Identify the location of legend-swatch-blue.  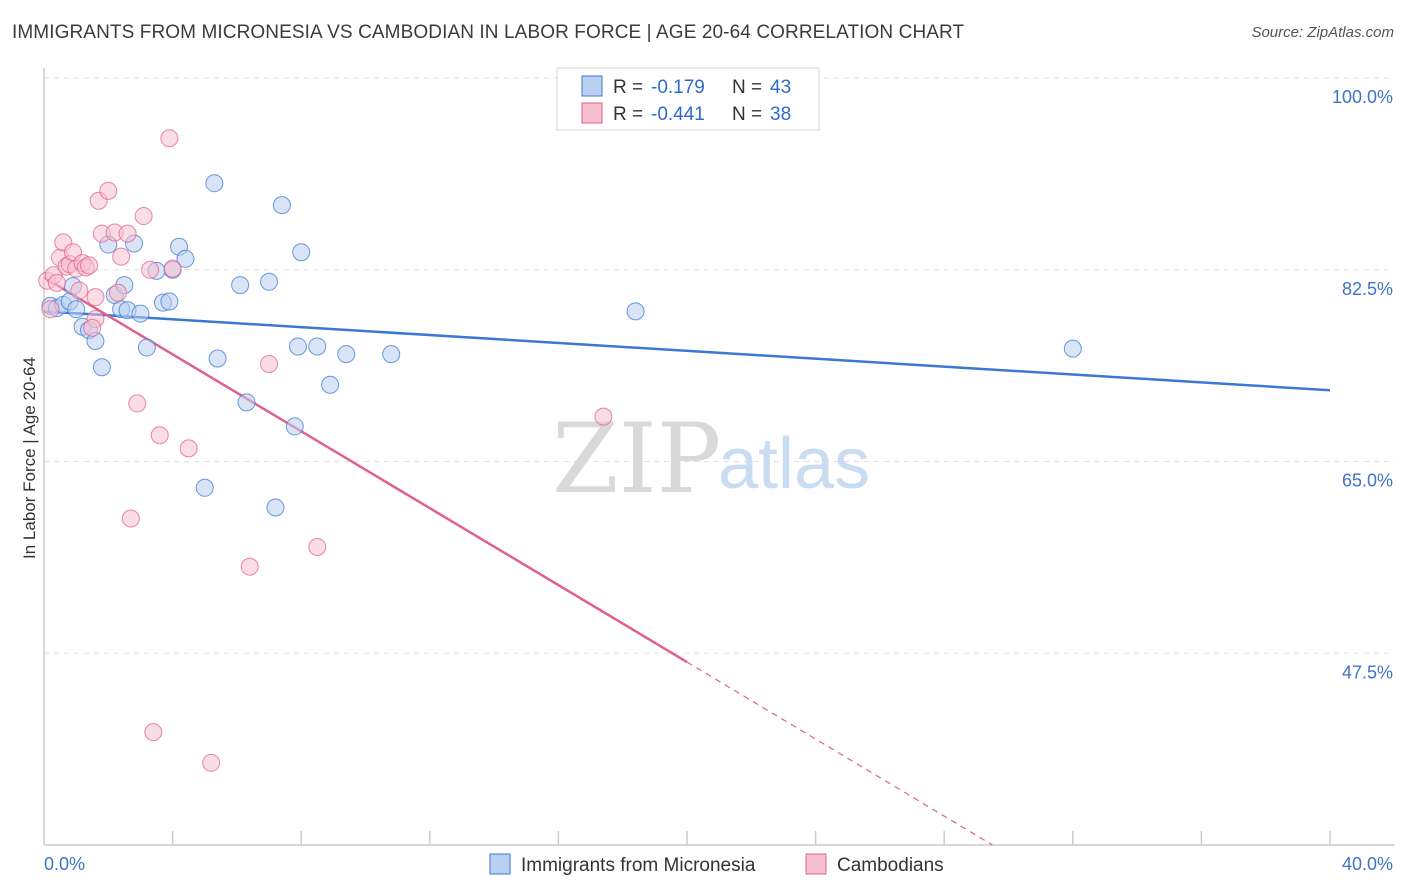
(592, 86).